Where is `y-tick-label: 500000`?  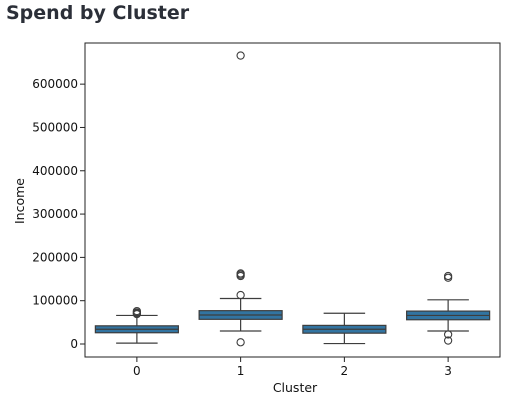 y-tick-label: 500000 is located at coordinates (55, 127).